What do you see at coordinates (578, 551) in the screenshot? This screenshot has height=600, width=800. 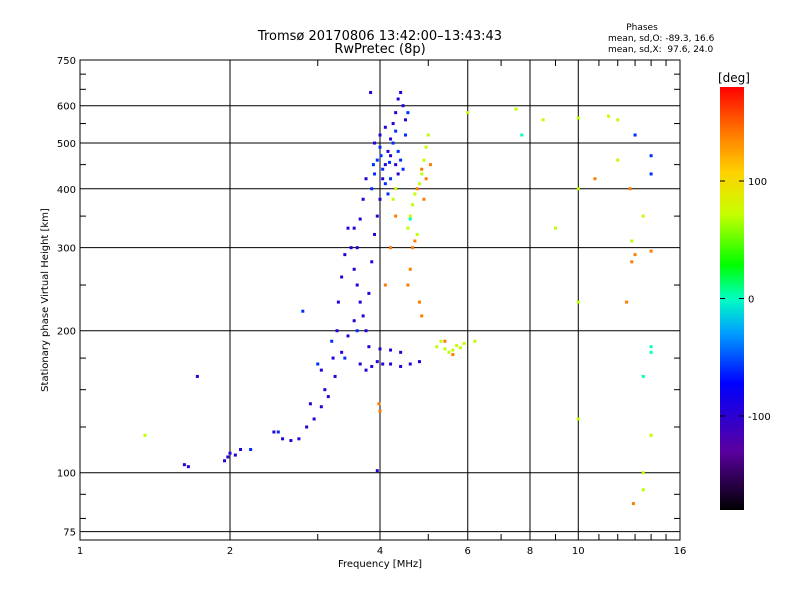 I see `x-tick-label: 10` at bounding box center [578, 551].